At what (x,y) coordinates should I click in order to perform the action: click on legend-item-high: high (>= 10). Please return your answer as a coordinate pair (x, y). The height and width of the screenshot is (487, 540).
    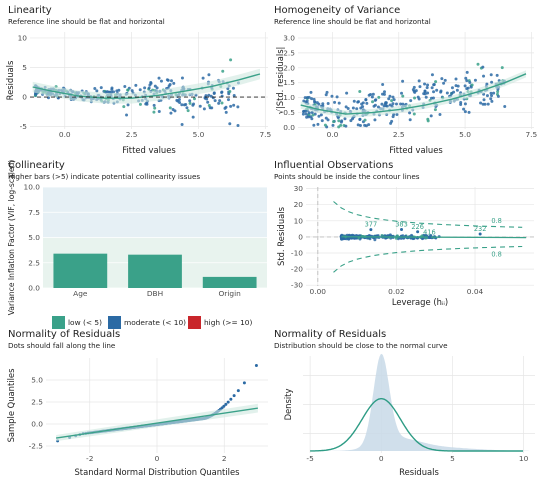
    Looking at the image, I should click on (220, 322).